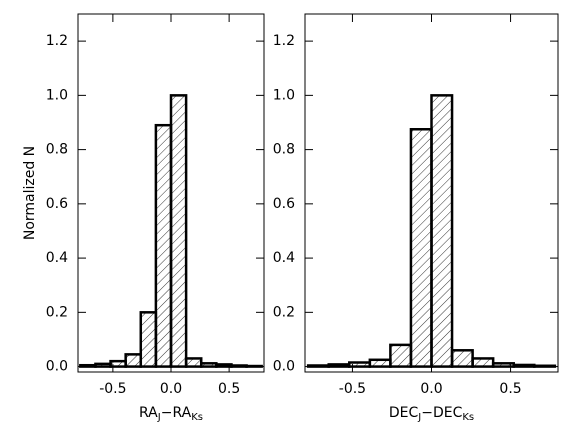 This screenshot has height=425, width=570. What do you see at coordinates (176, 413) in the screenshot?
I see `x-axis-label-part: −RA` at bounding box center [176, 413].